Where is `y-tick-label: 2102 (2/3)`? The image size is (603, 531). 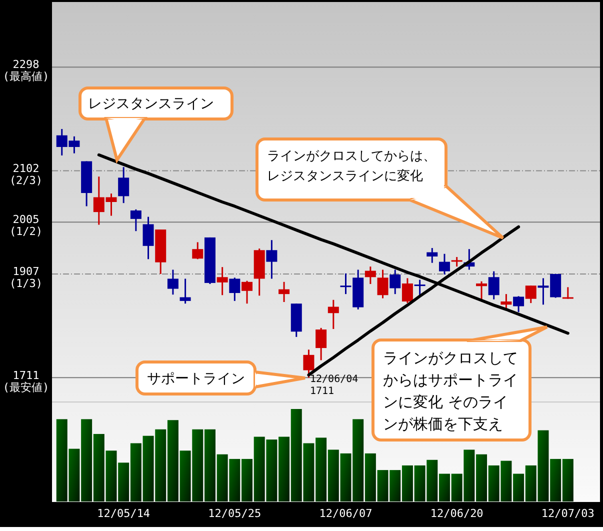
y-tick-label: 2102 (2/3) is located at coordinates (26, 174).